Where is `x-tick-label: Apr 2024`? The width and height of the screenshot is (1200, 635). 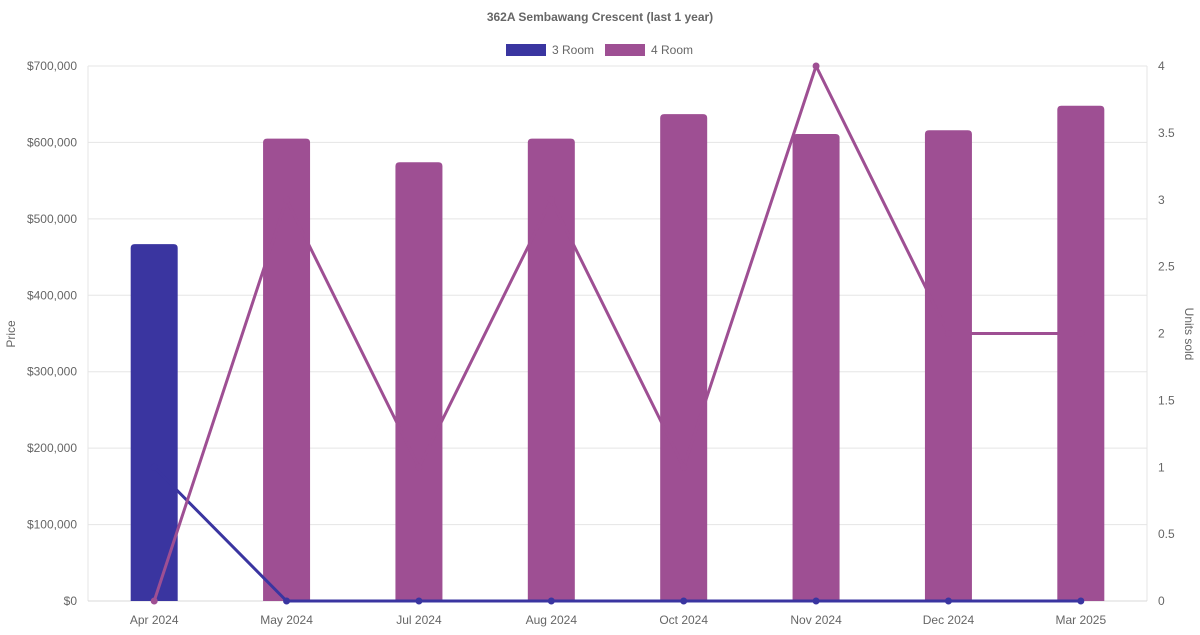 x-tick-label: Apr 2024 is located at coordinates (154, 620).